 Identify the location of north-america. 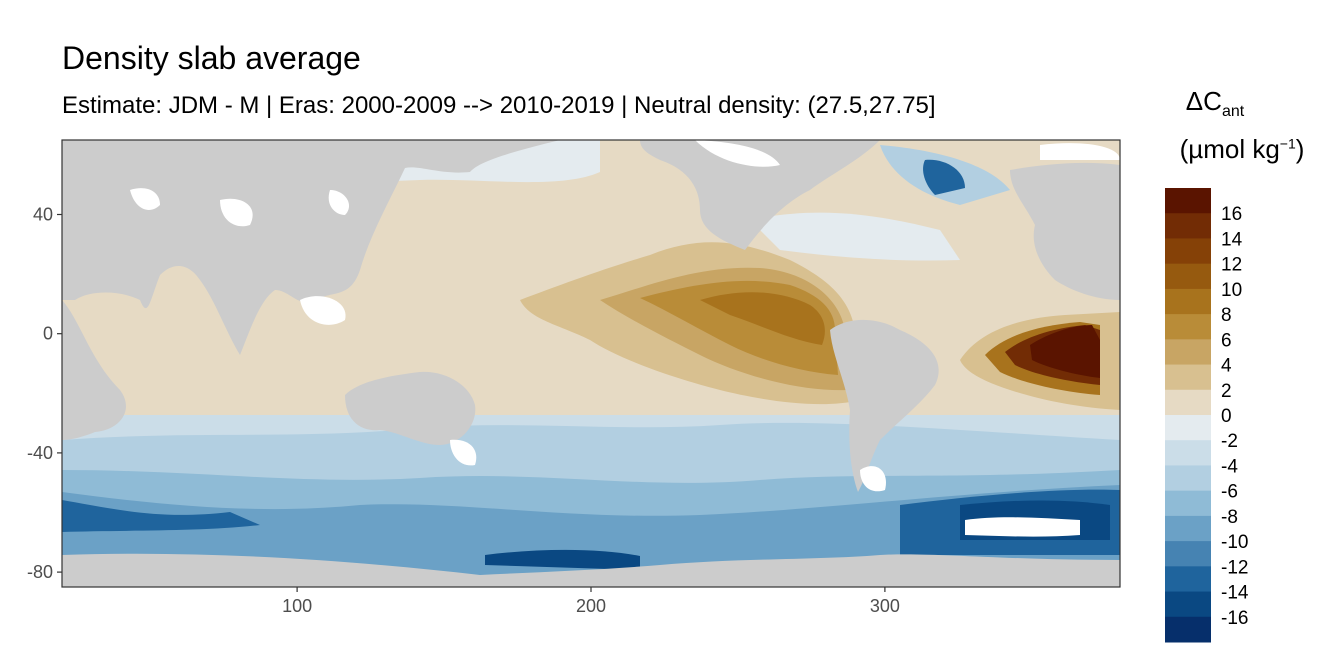
(760, 195).